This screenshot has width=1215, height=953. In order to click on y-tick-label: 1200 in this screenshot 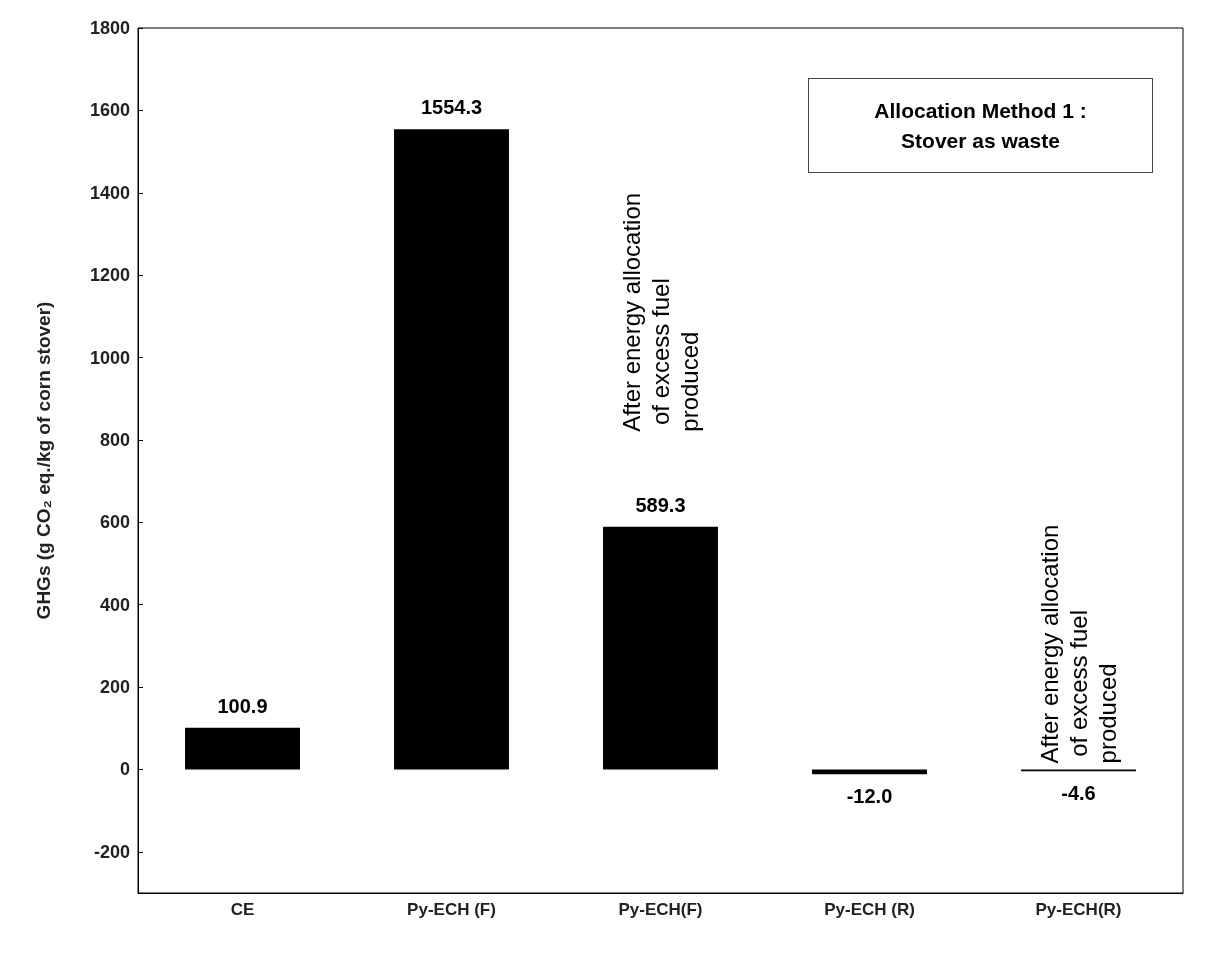, I will do `click(109, 275)`.